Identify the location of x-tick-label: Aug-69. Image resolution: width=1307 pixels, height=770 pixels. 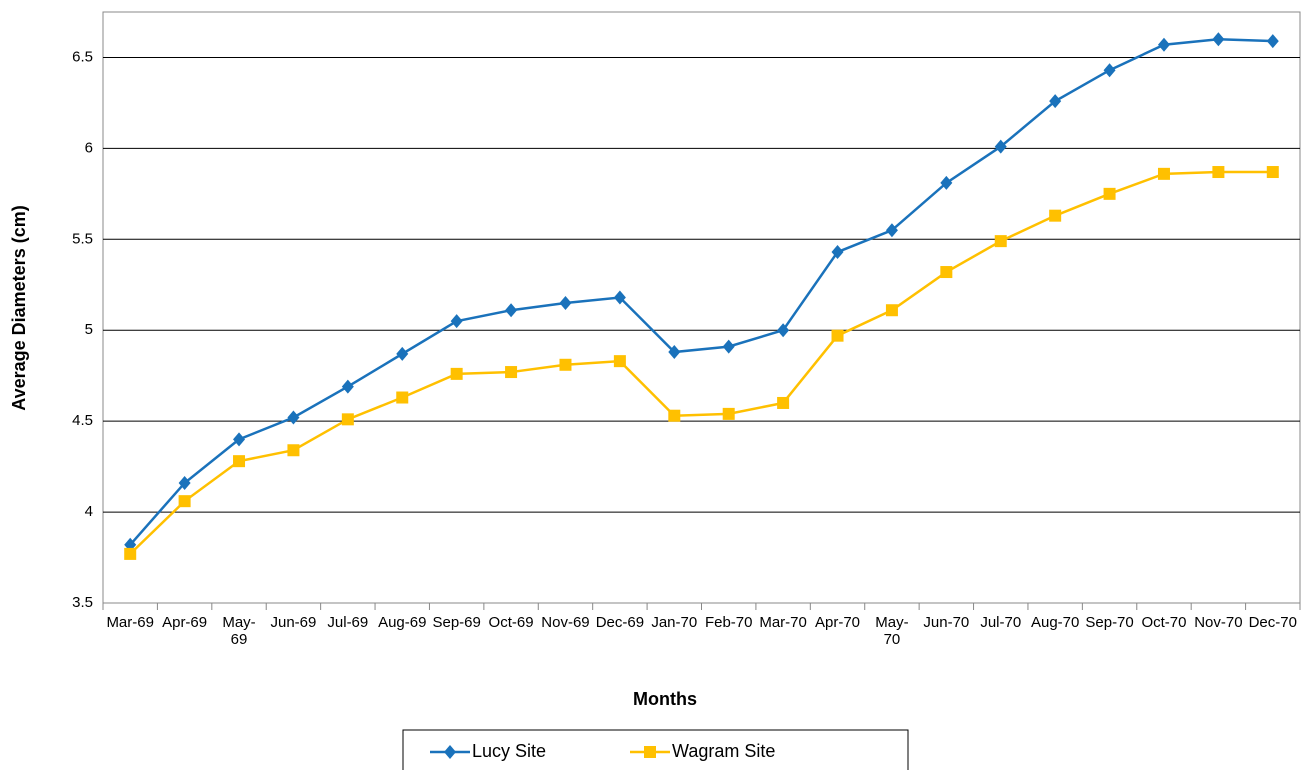
(402, 622).